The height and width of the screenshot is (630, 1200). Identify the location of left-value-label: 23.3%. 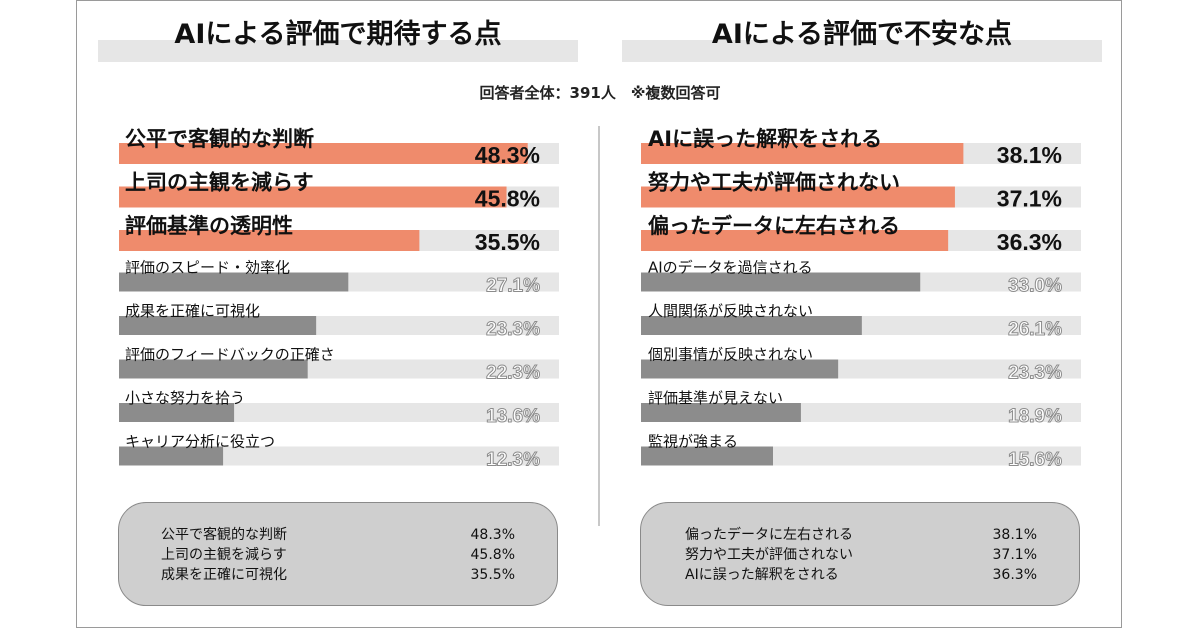
(513, 329).